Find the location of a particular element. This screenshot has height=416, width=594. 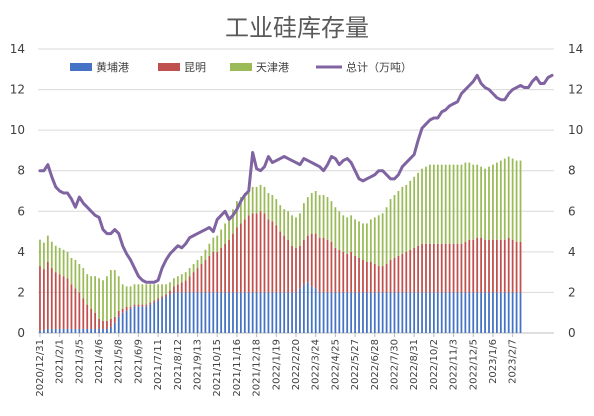

x-tick-label: 2022/6/28 is located at coordinates (375, 364).